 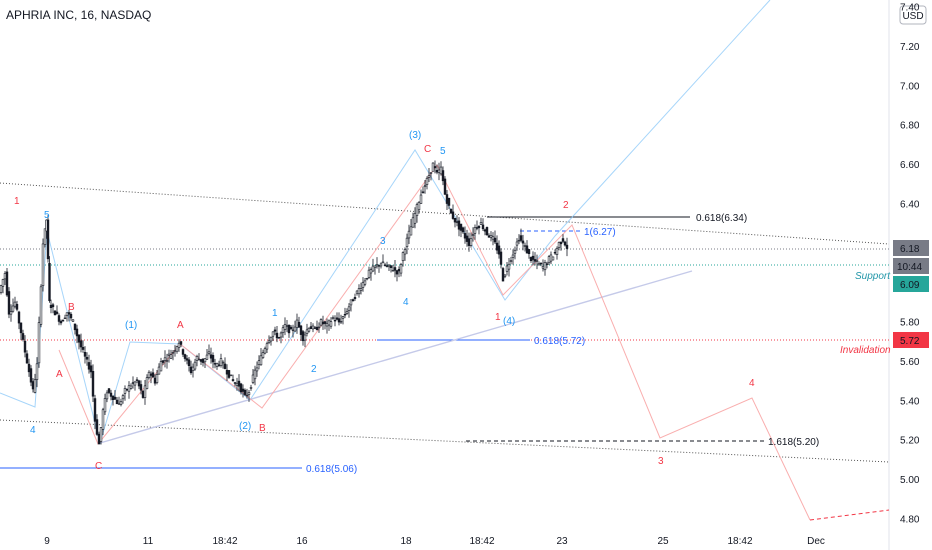 I want to click on y-tick-label: 5.00, so click(x=910, y=480).